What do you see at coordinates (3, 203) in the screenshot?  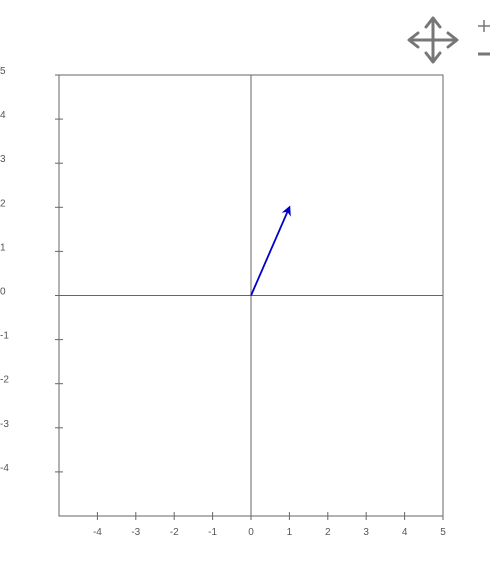 I see `y-tick-label: 2` at bounding box center [3, 203].